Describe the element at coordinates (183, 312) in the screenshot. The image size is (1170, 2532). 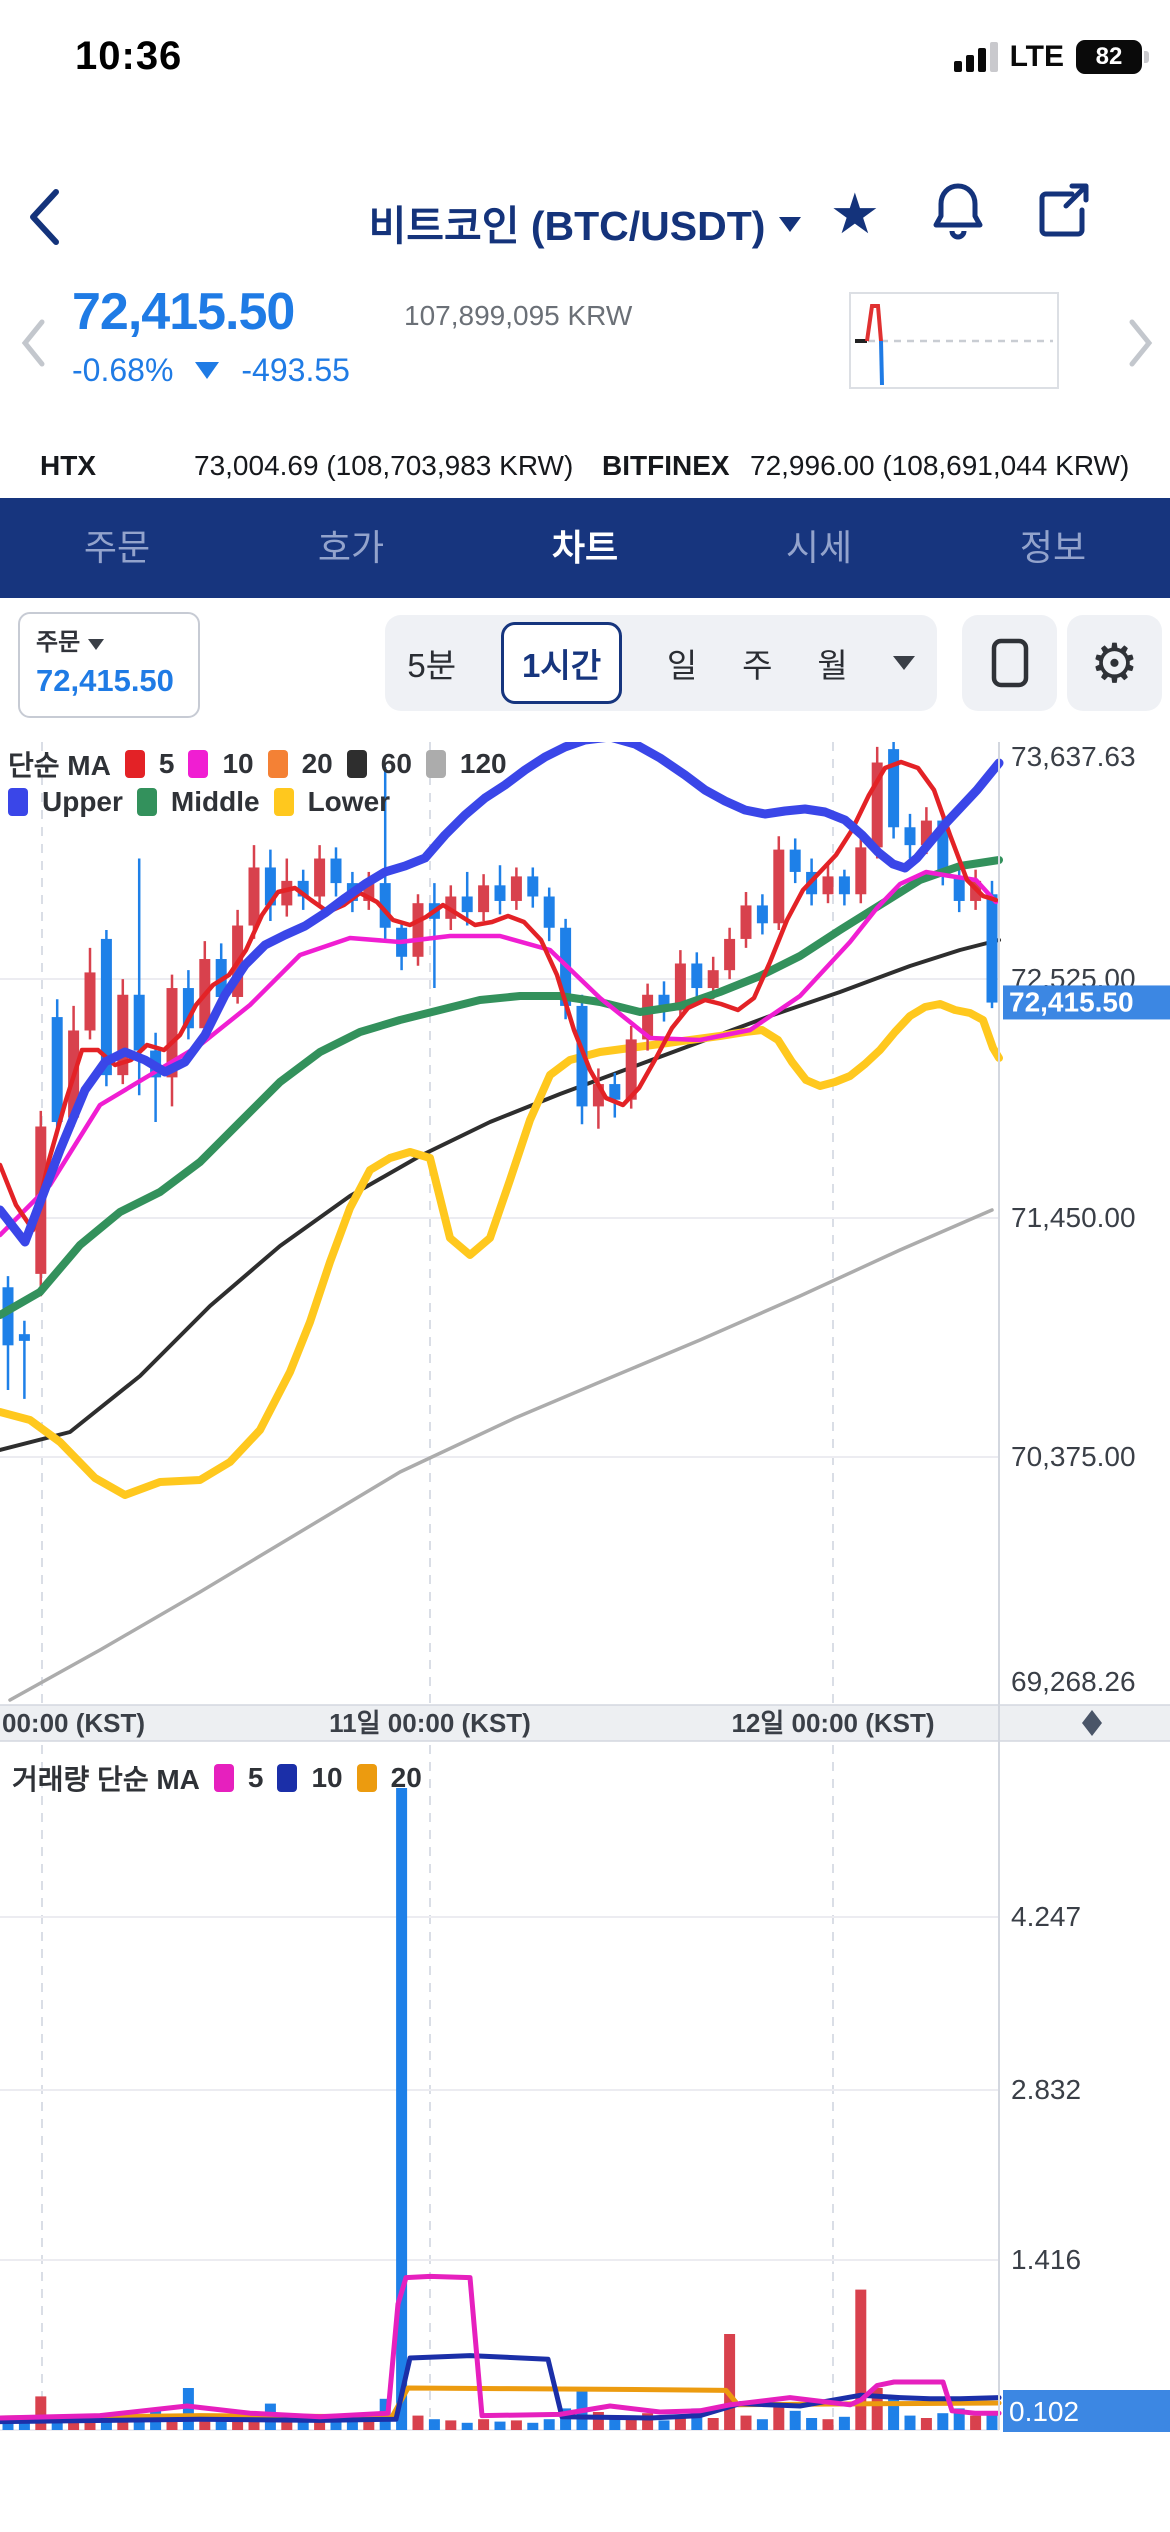
I see `current-price: 72,415.50` at that location.